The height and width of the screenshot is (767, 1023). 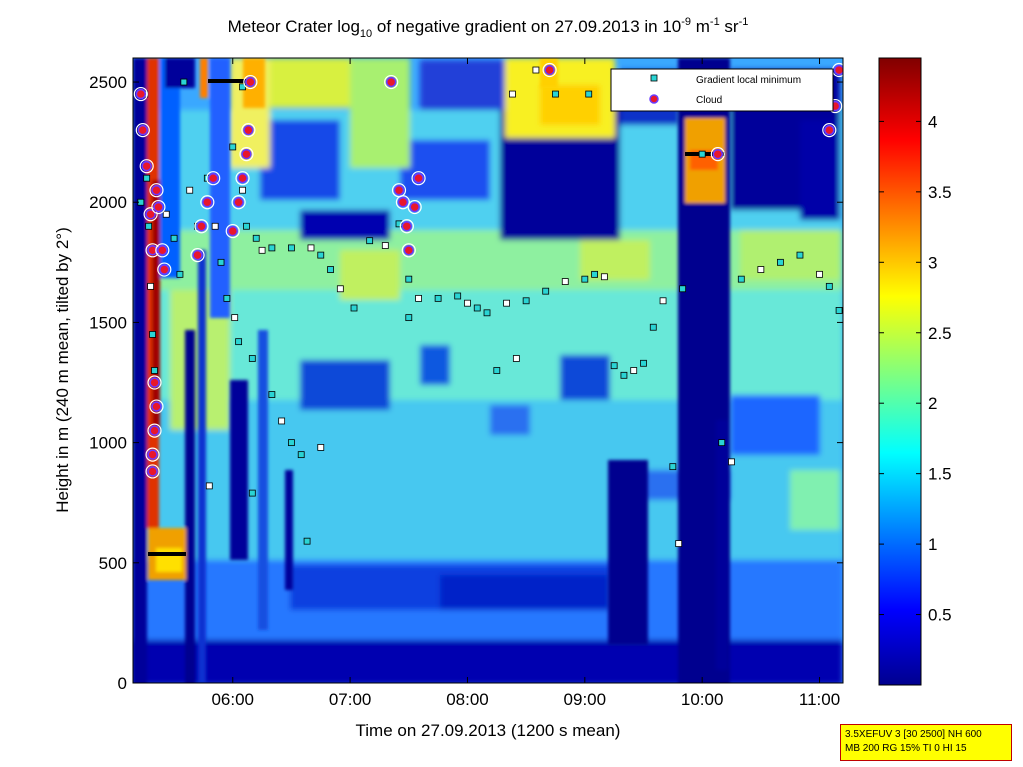 I want to click on info-line-2: MB 200 RG 15% TI 0 HI 15, so click(x=906, y=748).